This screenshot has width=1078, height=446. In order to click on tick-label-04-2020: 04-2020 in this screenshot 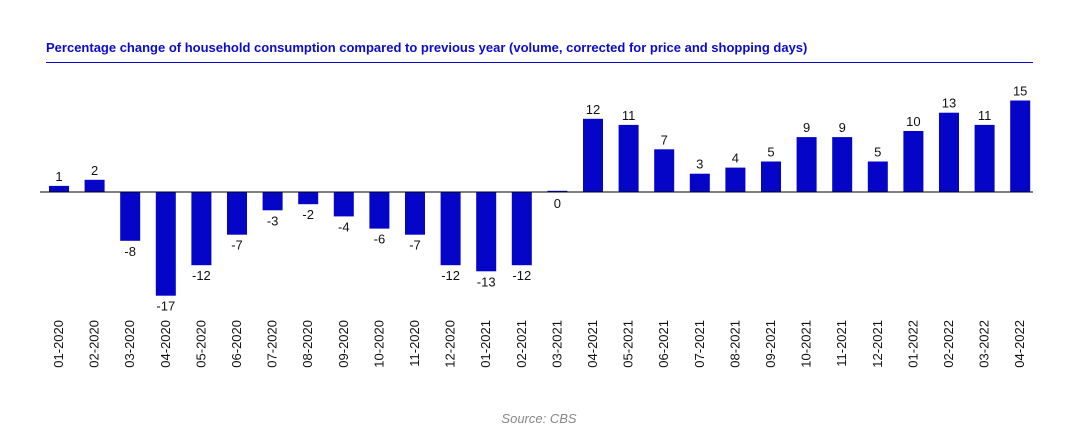, I will do `click(165, 344)`.